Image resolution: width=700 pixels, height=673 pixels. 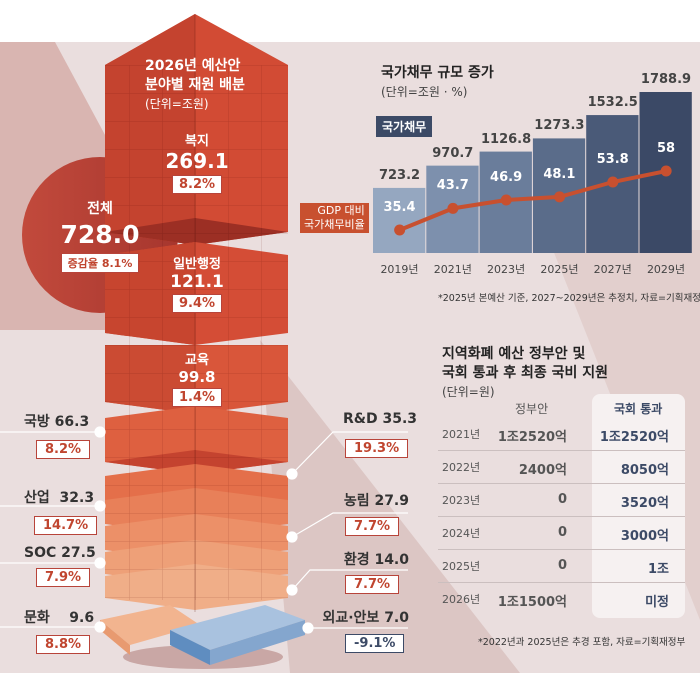 I want to click on legend-ratio: GDP 대비 국가채무비율, so click(x=334, y=218).